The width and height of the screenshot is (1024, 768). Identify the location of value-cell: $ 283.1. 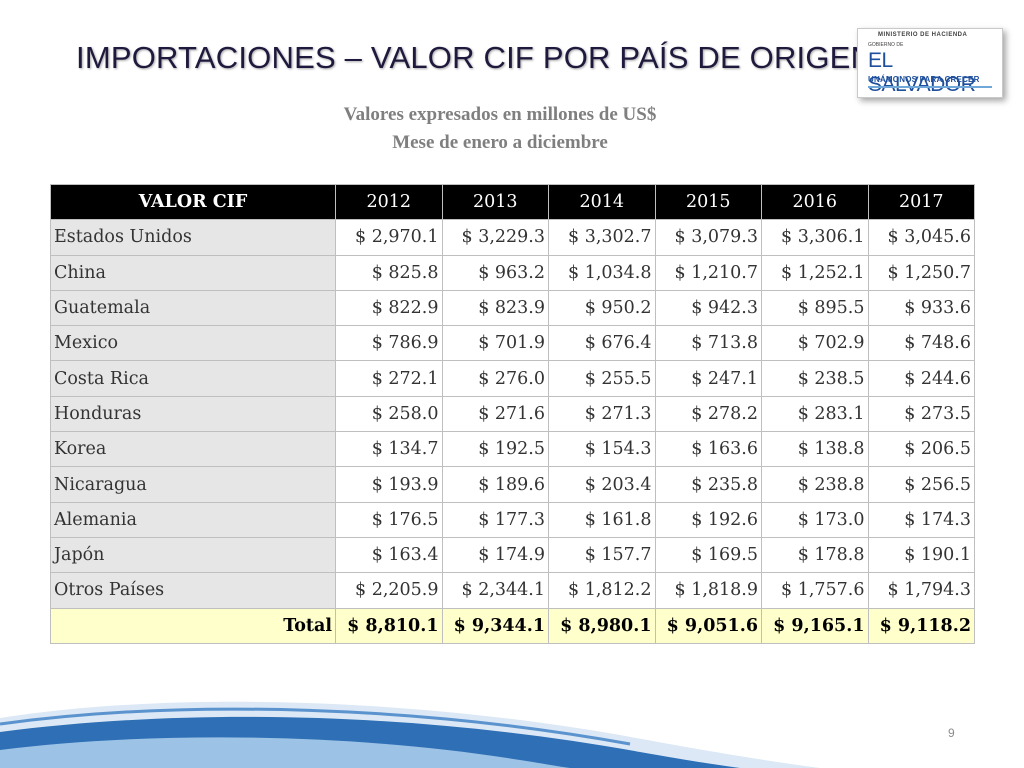
(815, 414).